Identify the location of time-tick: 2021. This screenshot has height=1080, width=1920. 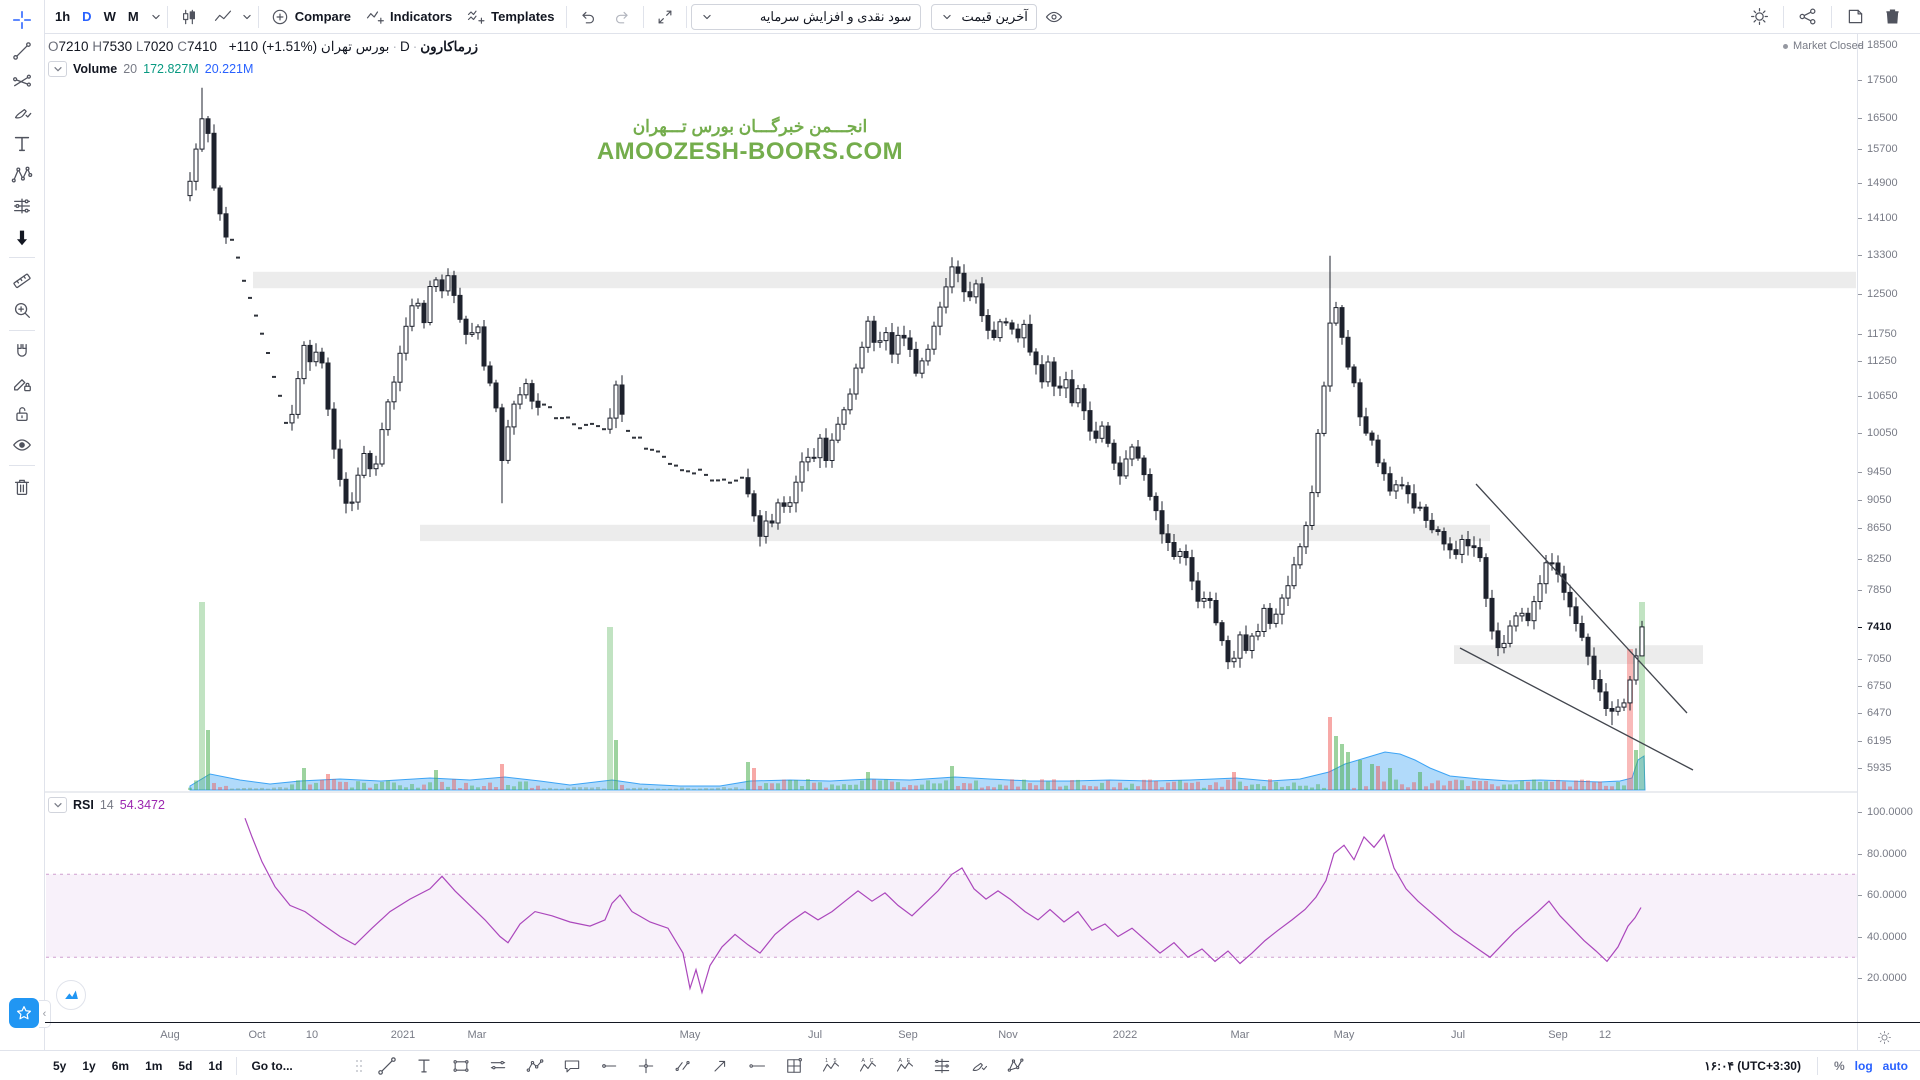
(403, 1035).